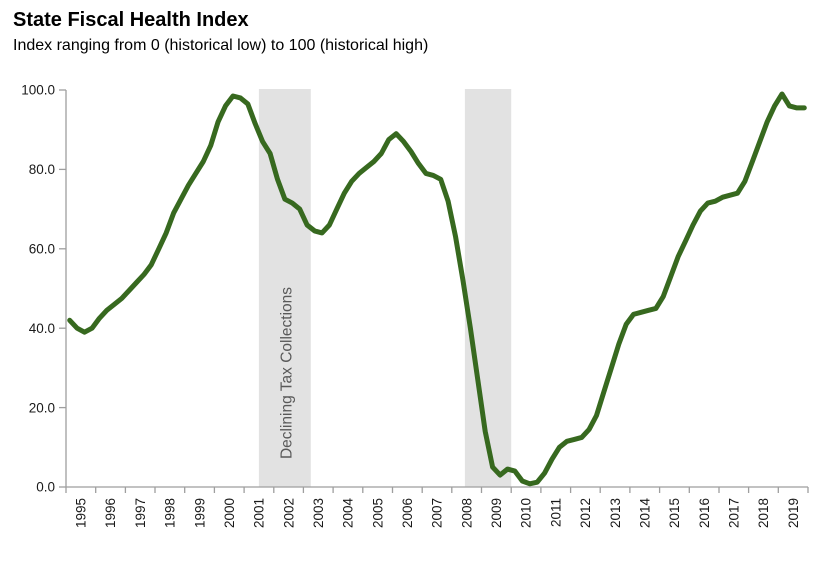 This screenshot has height=563, width=830. I want to click on y-axis-tick-label: 20.0, so click(42, 407).